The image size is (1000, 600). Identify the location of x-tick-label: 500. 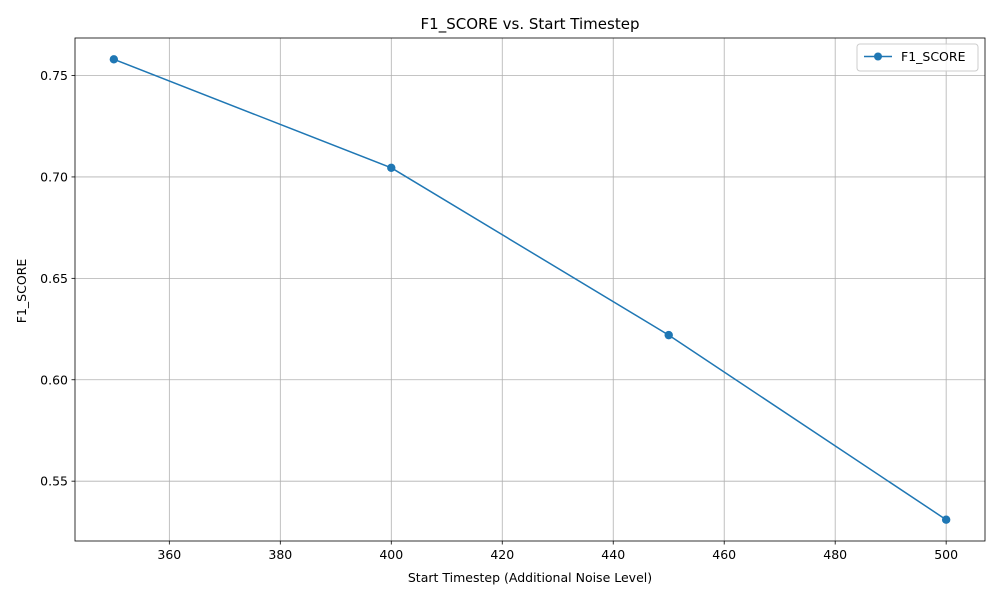
(946, 554).